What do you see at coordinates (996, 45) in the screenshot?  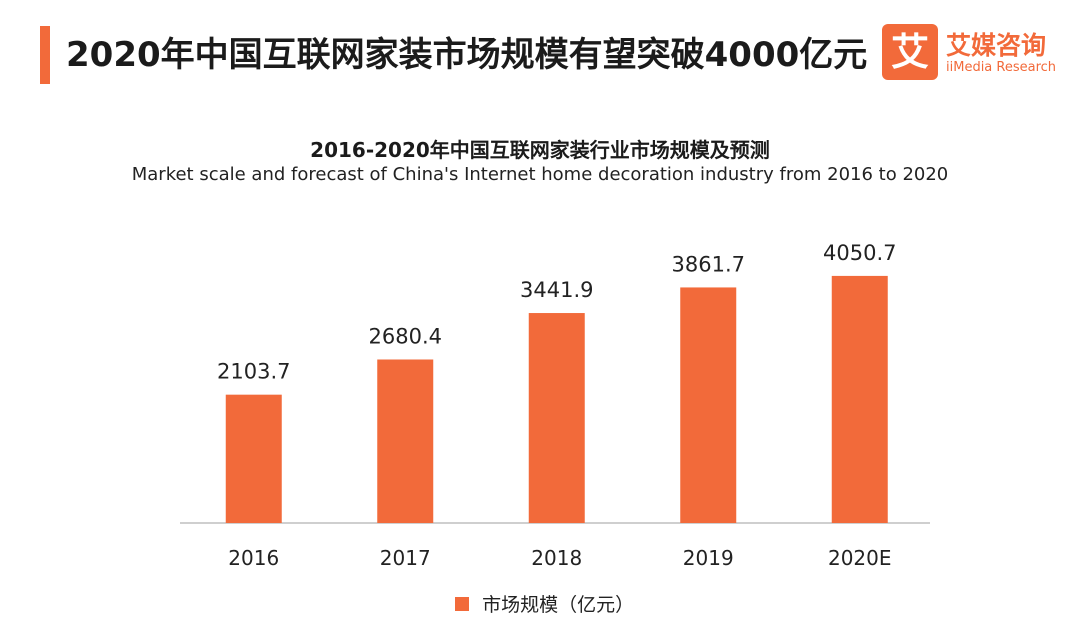 I see `logo-name-cn: 艾媒咨询` at bounding box center [996, 45].